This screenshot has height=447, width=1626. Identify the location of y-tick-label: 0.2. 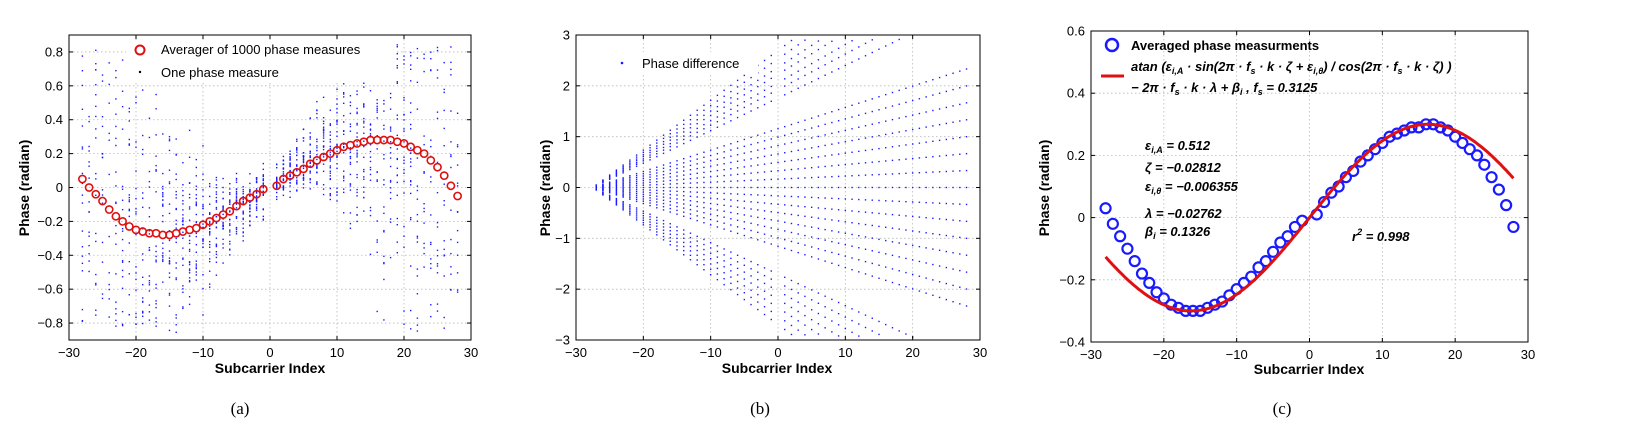
(1076, 155).